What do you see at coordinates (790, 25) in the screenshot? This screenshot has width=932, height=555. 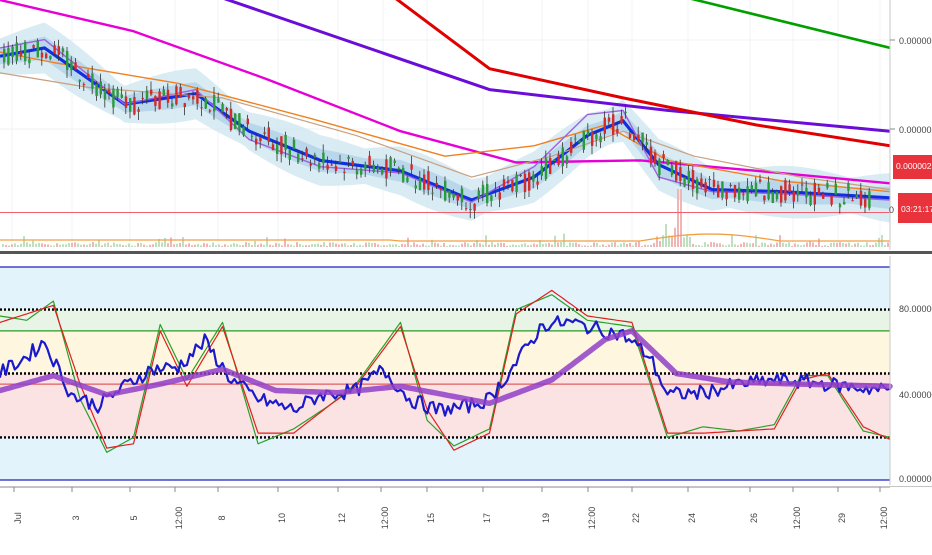 I see `ma-line` at bounding box center [790, 25].